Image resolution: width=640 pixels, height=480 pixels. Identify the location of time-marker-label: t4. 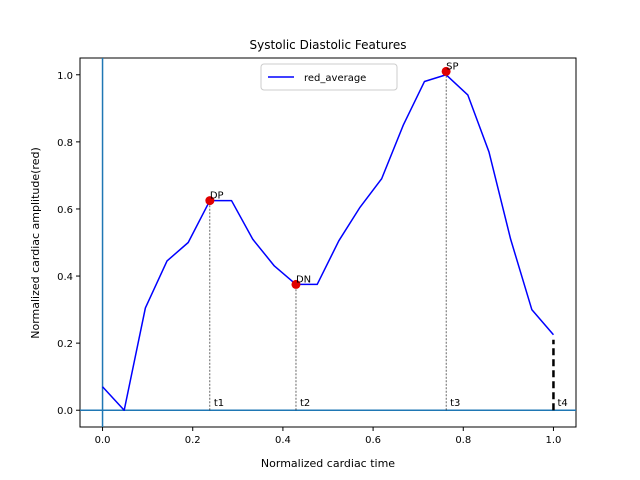
(562, 403).